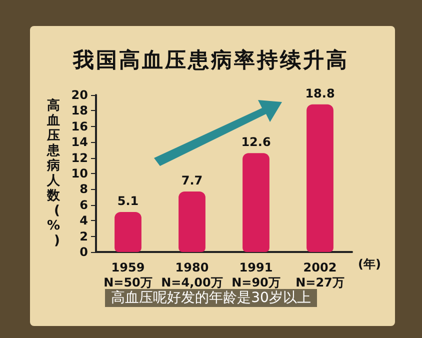  What do you see at coordinates (192, 181) in the screenshot?
I see `data-label: 7.7` at bounding box center [192, 181].